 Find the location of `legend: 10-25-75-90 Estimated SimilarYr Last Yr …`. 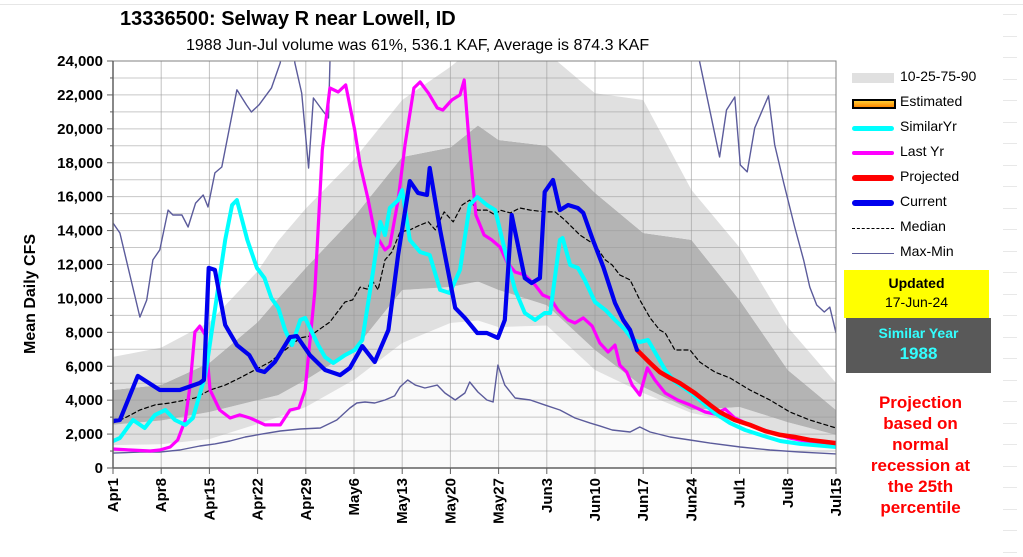

legend: 10-25-75-90 Estimated SimilarYr Last Yr … is located at coordinates (921, 166).